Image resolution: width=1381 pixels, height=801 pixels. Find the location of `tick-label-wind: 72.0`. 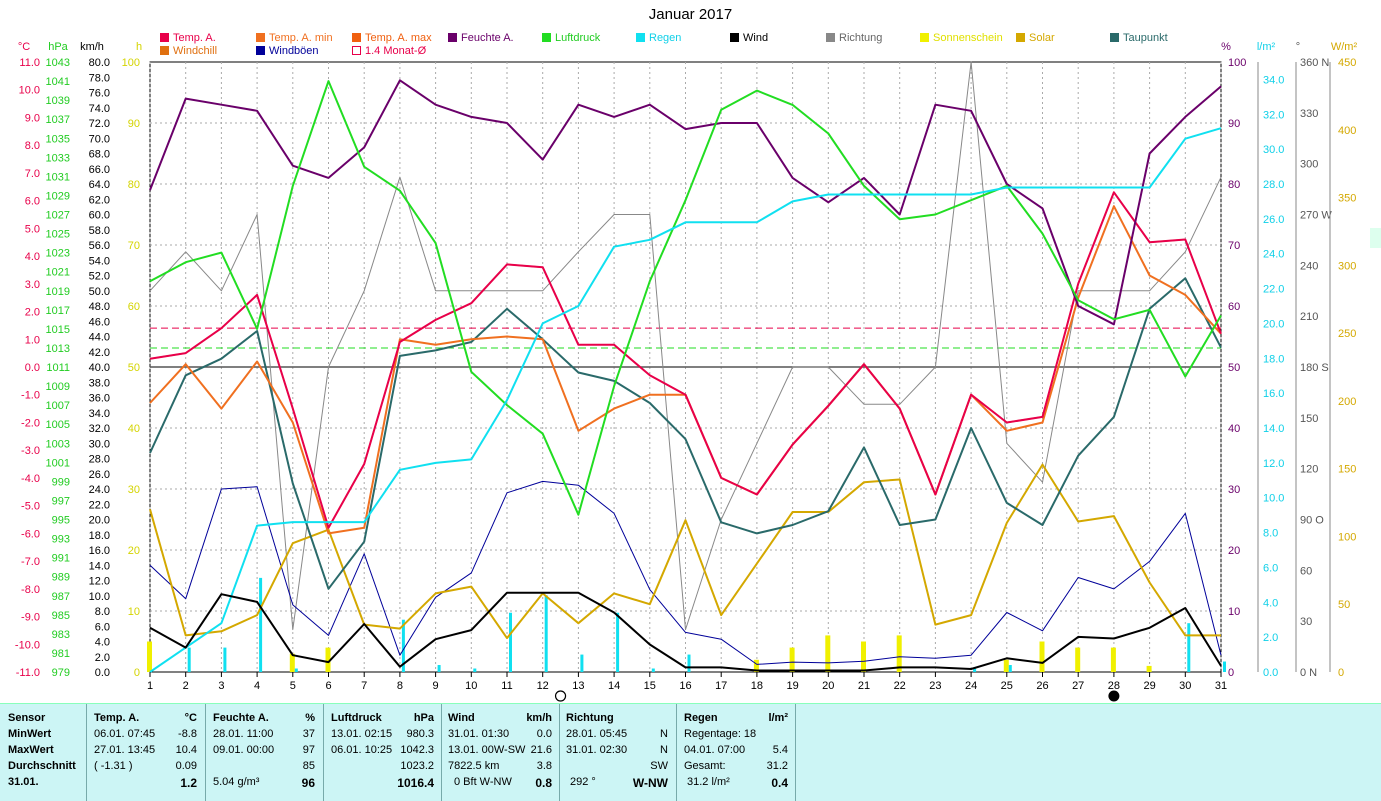

tick-label-wind: 72.0 is located at coordinates (99, 124).